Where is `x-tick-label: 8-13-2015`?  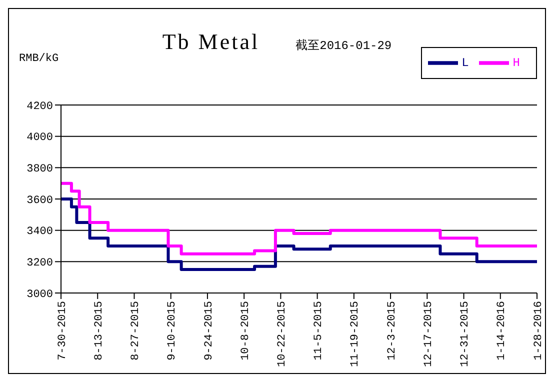 x-tick-label: 8-13-2015 is located at coordinates (99, 330).